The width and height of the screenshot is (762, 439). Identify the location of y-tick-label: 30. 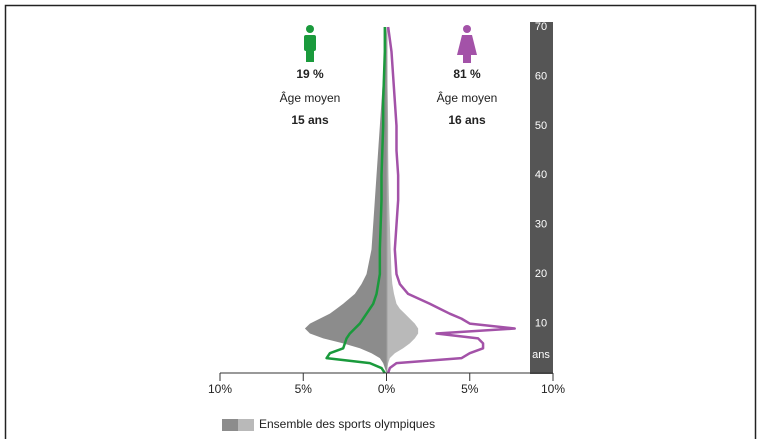
(541, 225).